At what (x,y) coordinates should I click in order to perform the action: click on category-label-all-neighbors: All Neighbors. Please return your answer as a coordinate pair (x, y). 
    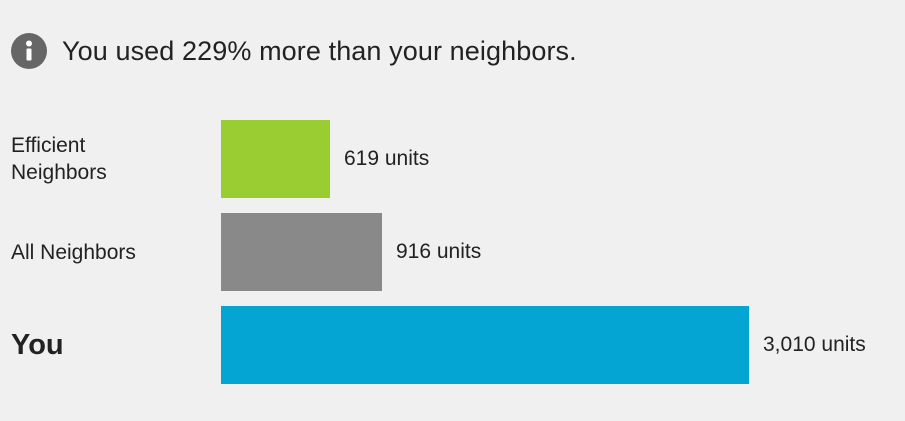
    Looking at the image, I should click on (73, 252).